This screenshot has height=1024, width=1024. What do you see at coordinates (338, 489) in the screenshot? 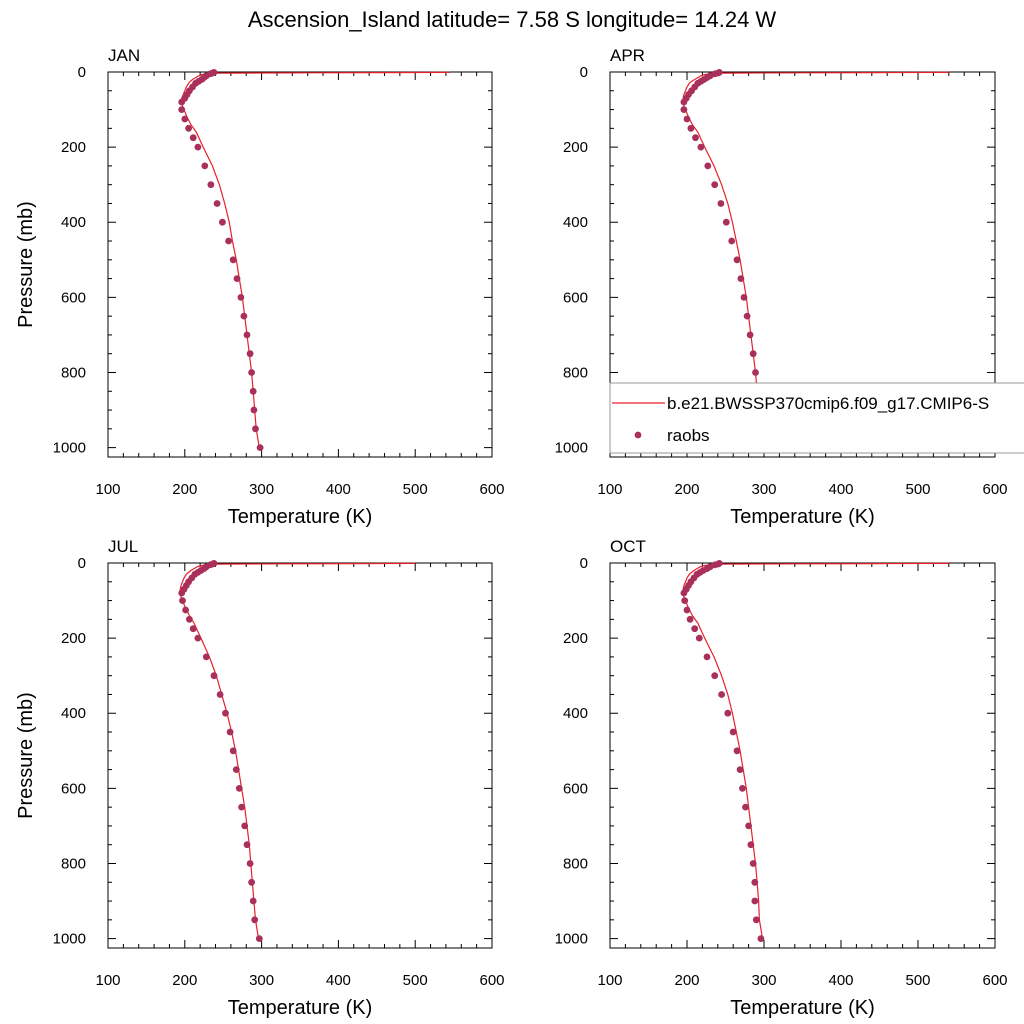
I see `xtick-label-jan-400: 400` at bounding box center [338, 489].